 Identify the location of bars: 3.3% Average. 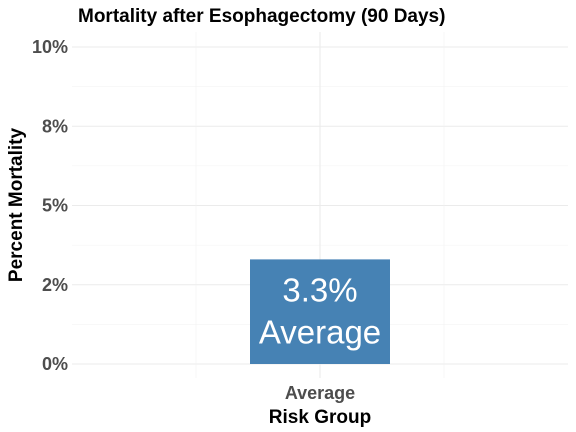
(320, 311).